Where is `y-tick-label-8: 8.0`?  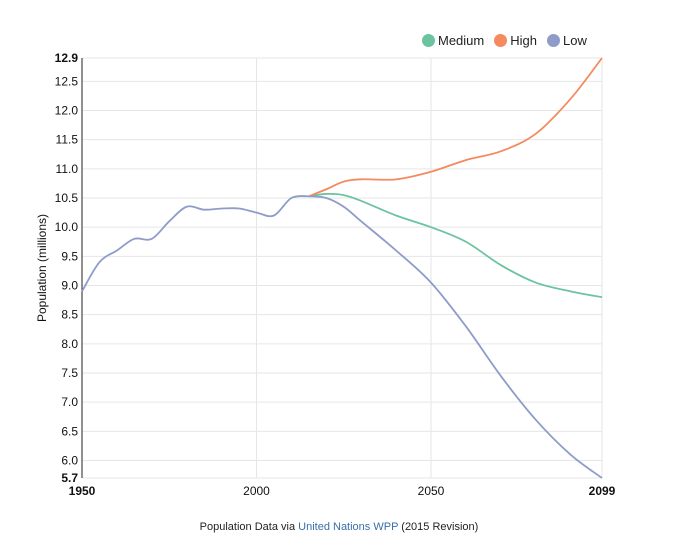
y-tick-label-8: 8.0 is located at coordinates (69, 344).